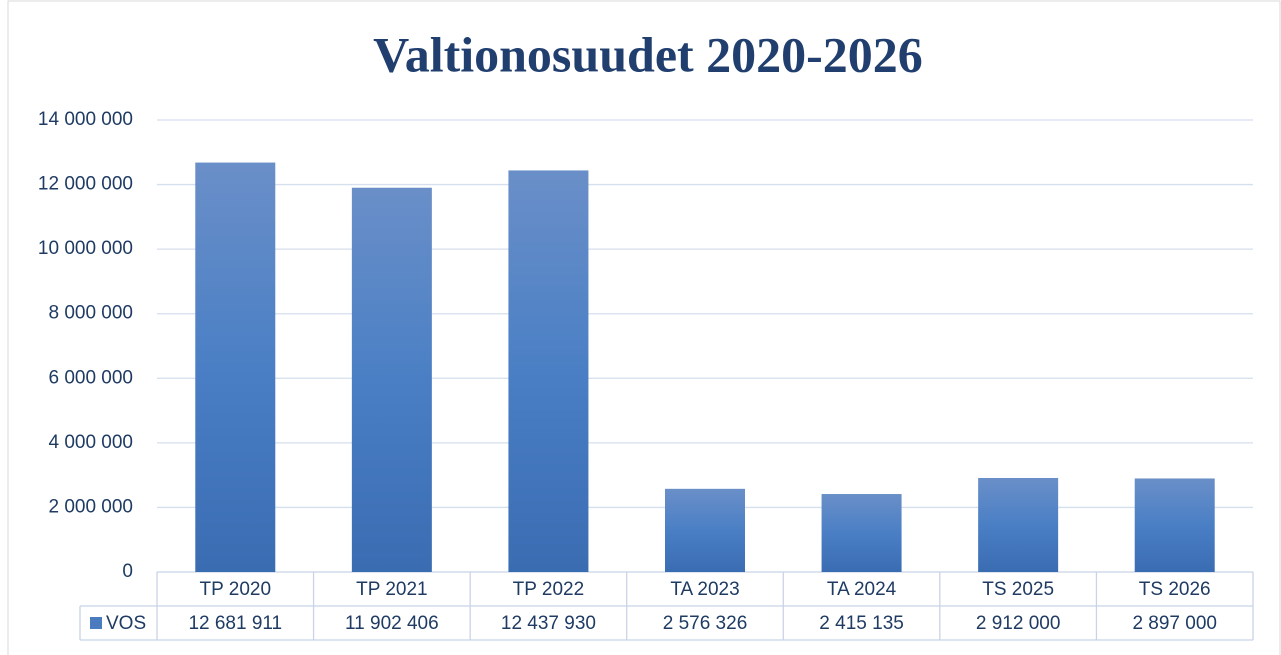  What do you see at coordinates (392, 623) in the screenshot?
I see `table-value: 11 902 406` at bounding box center [392, 623].